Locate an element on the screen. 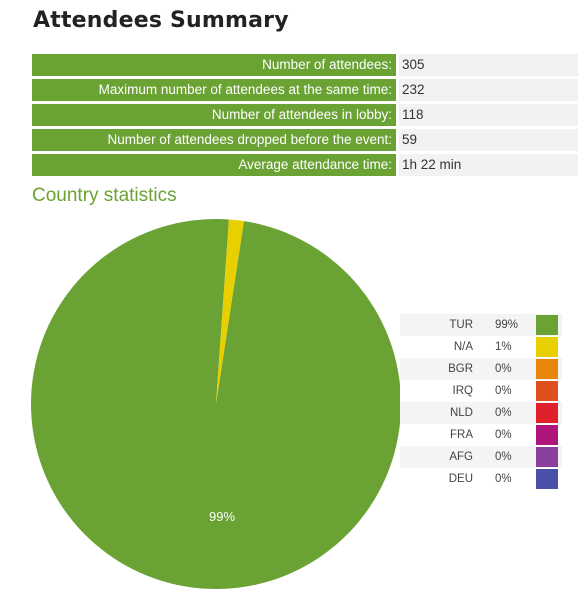  legend-item: DEU 0% is located at coordinates (481, 479).